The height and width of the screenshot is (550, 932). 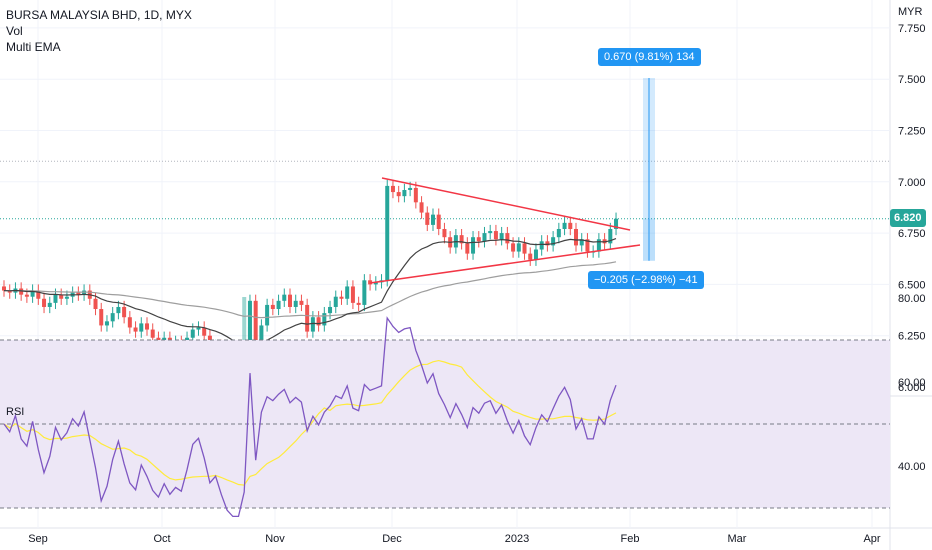 I want to click on x-tick-label: Nov, so click(x=275, y=539).